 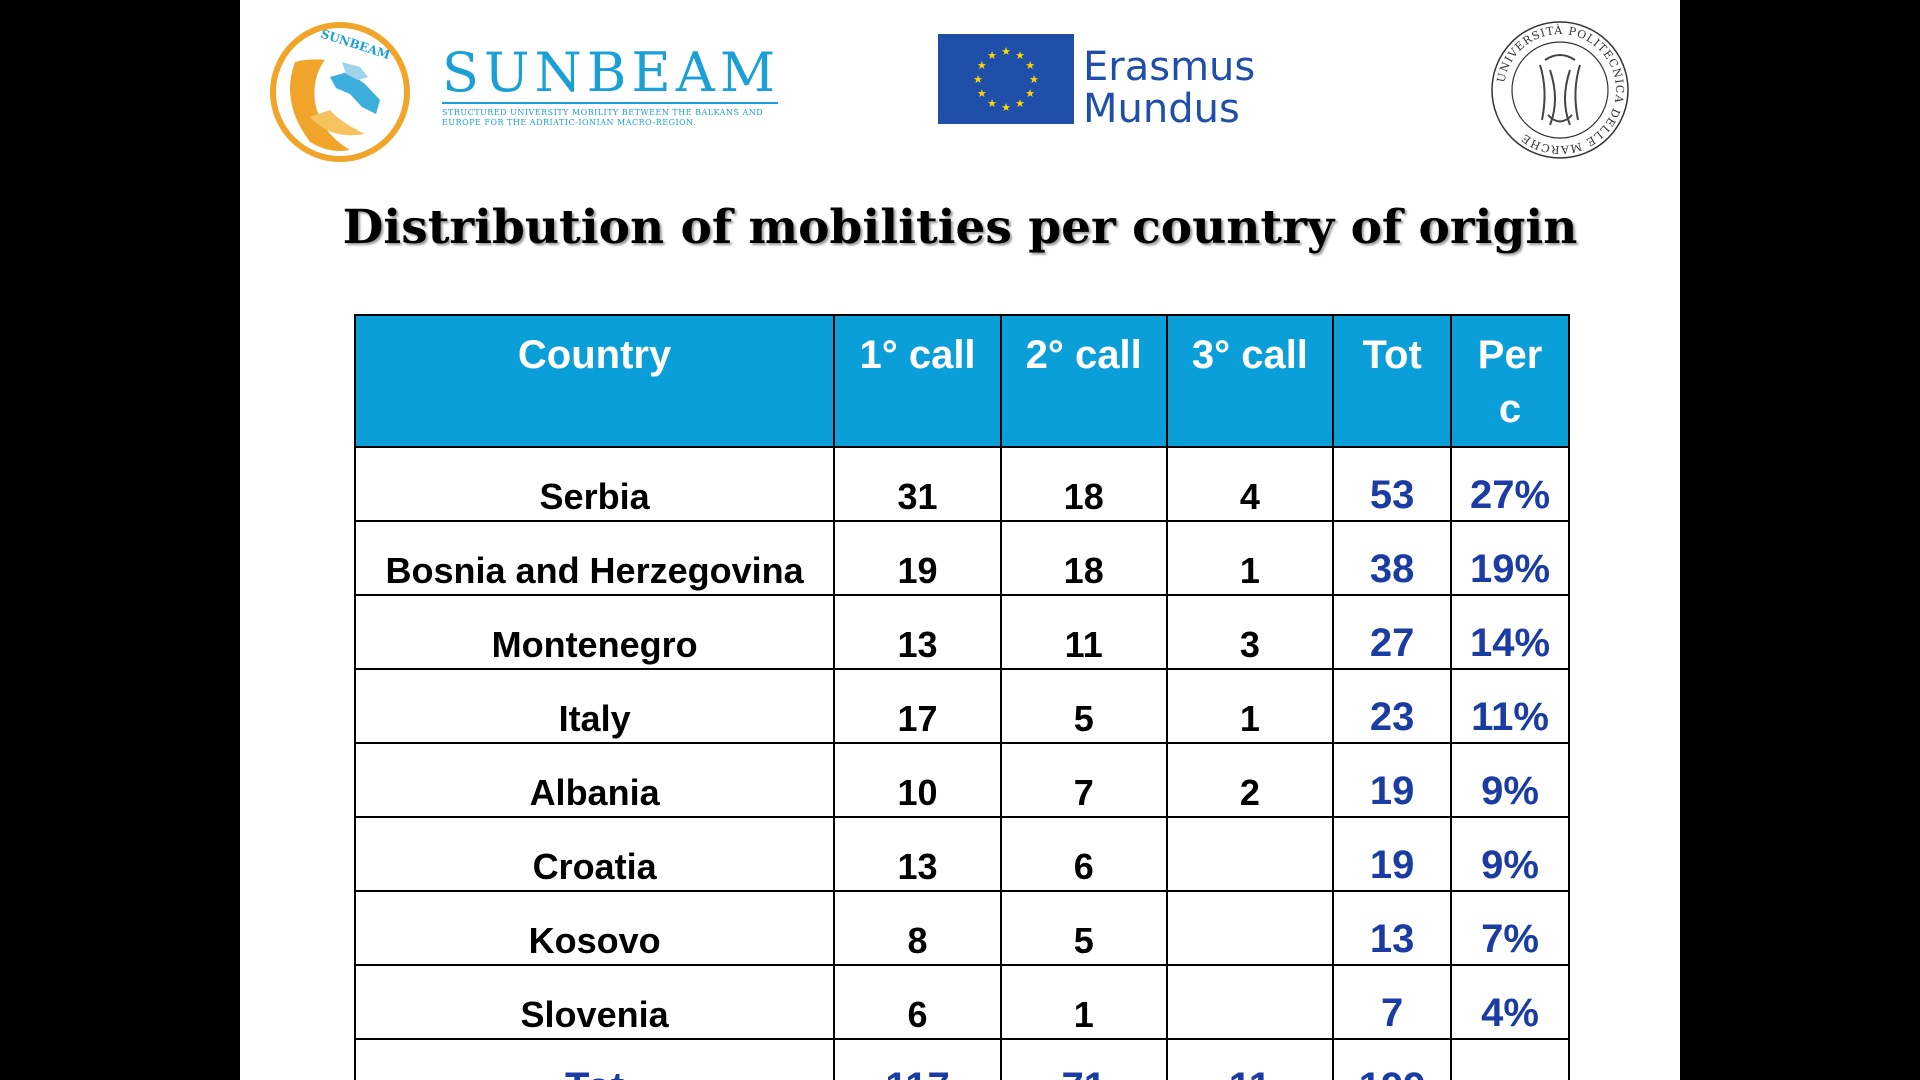 I want to click on table-row: Bosnia and Herzegovina 19 18 1 38 19%, so click(x=961, y=558).